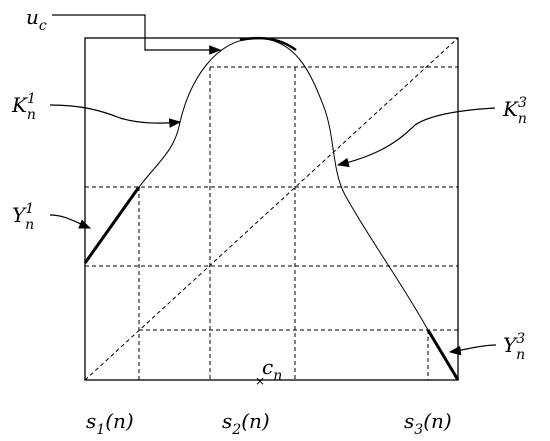 The height and width of the screenshot is (441, 550). I want to click on center-mark: ×, so click(260, 381).